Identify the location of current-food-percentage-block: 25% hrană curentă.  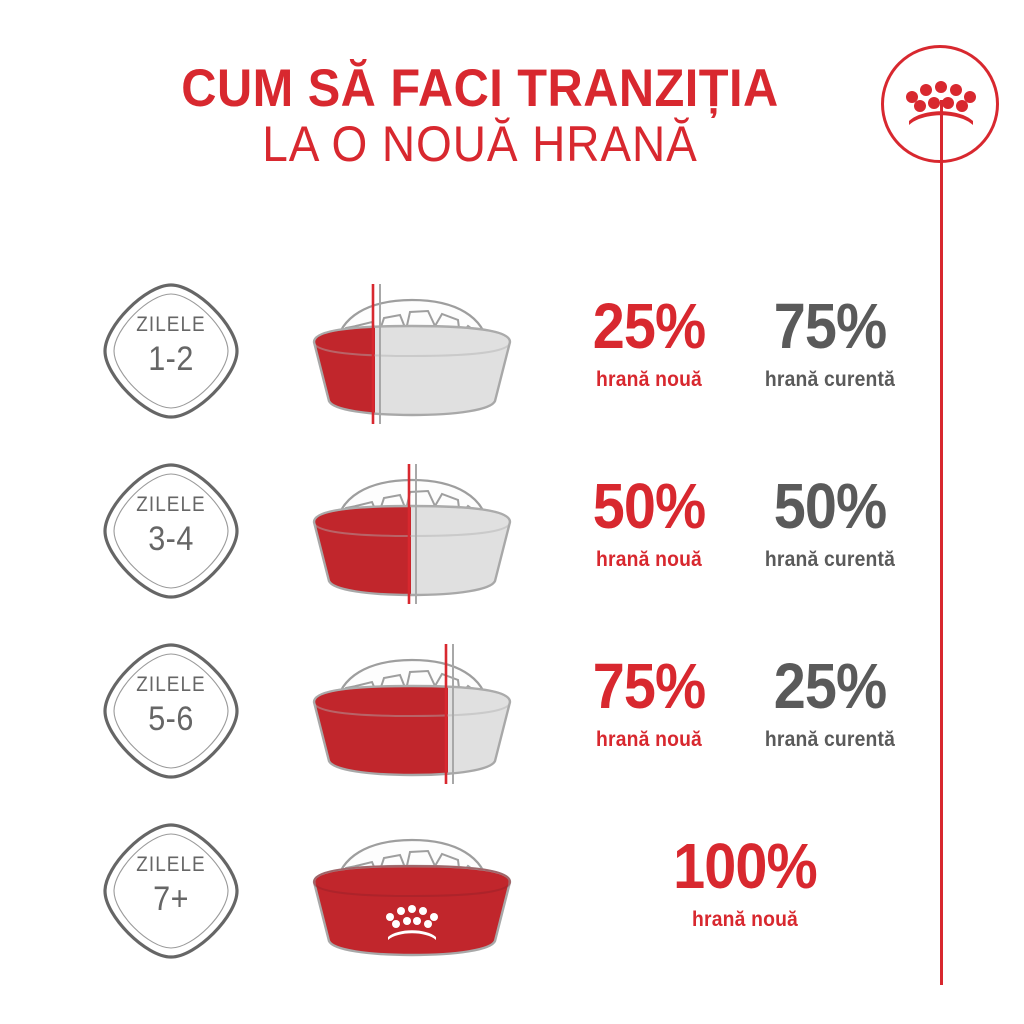
(830, 702).